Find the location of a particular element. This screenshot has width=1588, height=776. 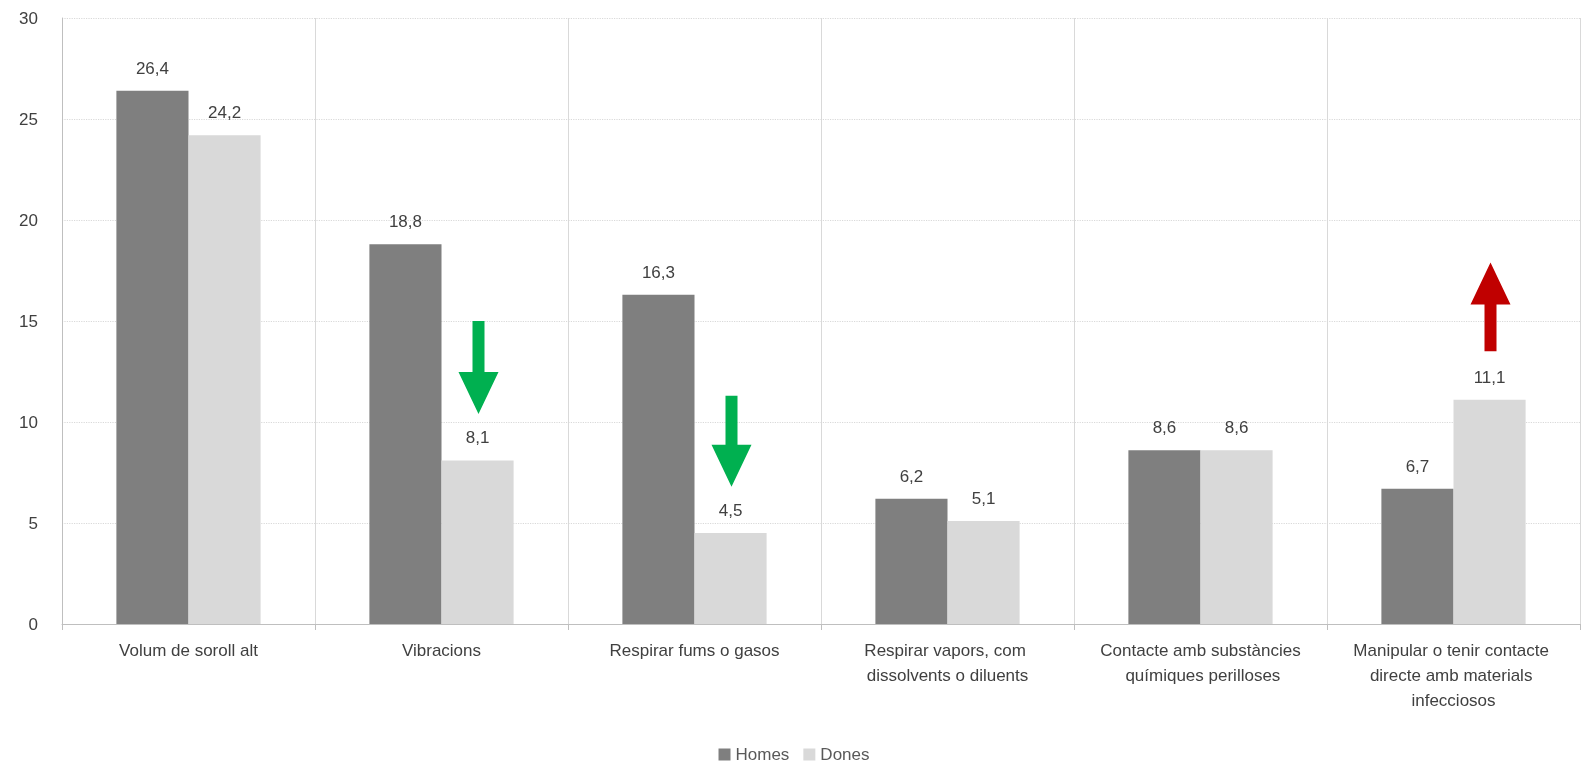

data-label: 11,1 is located at coordinates (1489, 377).